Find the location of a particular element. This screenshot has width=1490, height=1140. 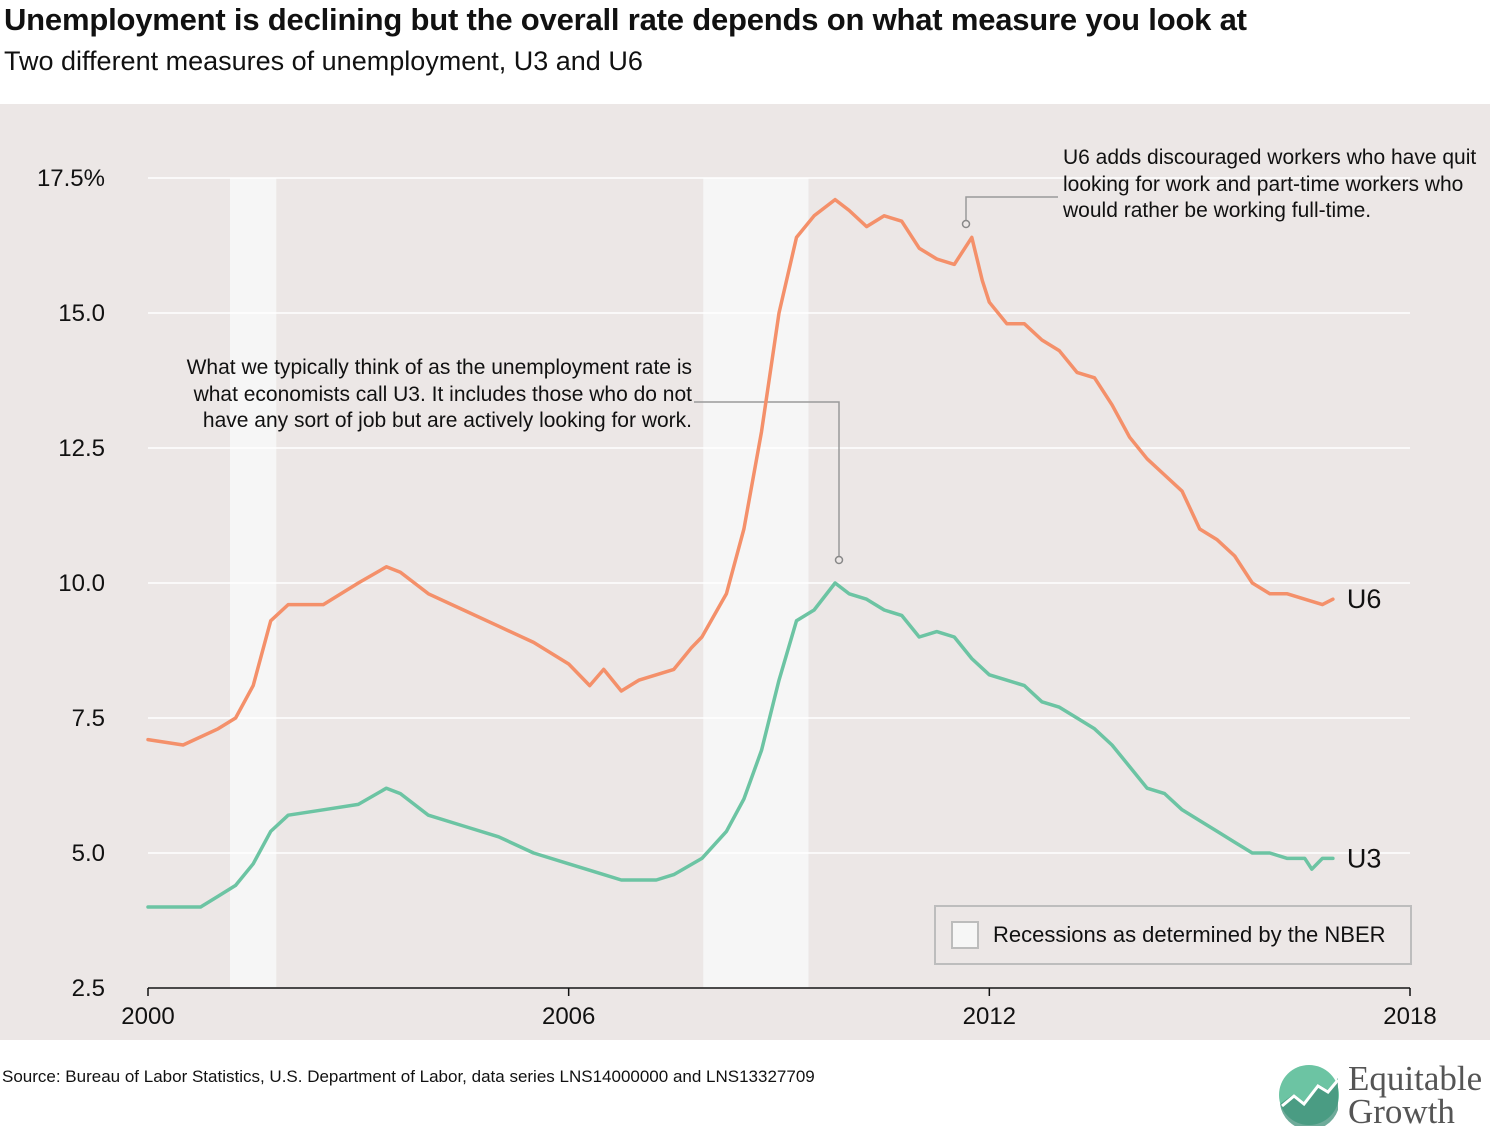

y-tick-label: 12.5 is located at coordinates (81, 448).